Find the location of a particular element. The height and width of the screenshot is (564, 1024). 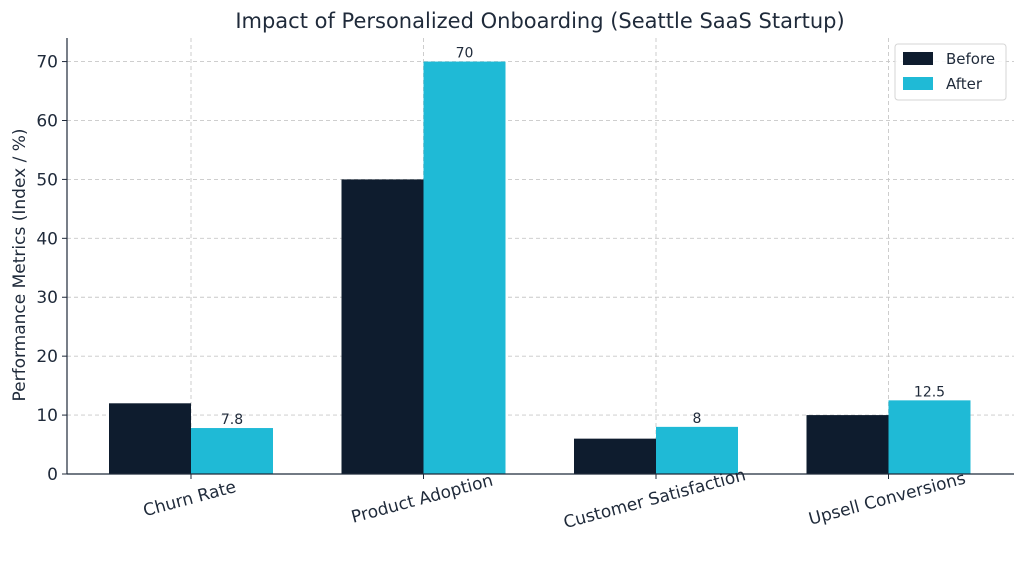

x-tick-label: Upsell Conversions is located at coordinates (887, 499).